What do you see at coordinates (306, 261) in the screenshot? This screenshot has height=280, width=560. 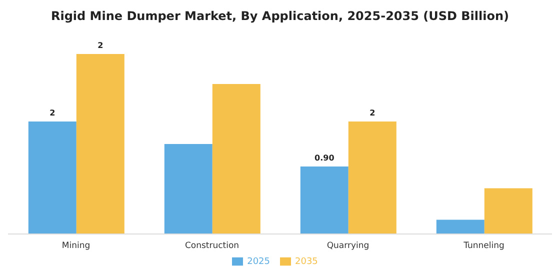 I see `legend-label: 2035` at bounding box center [306, 261].